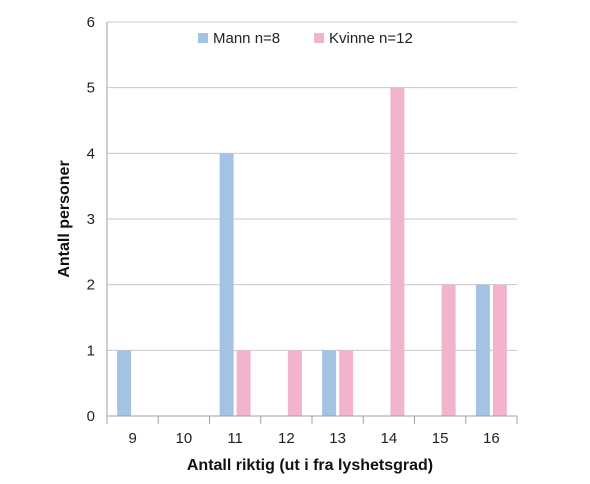 This screenshot has width=590, height=484. I want to click on y-tick-label: 2, so click(91, 285).